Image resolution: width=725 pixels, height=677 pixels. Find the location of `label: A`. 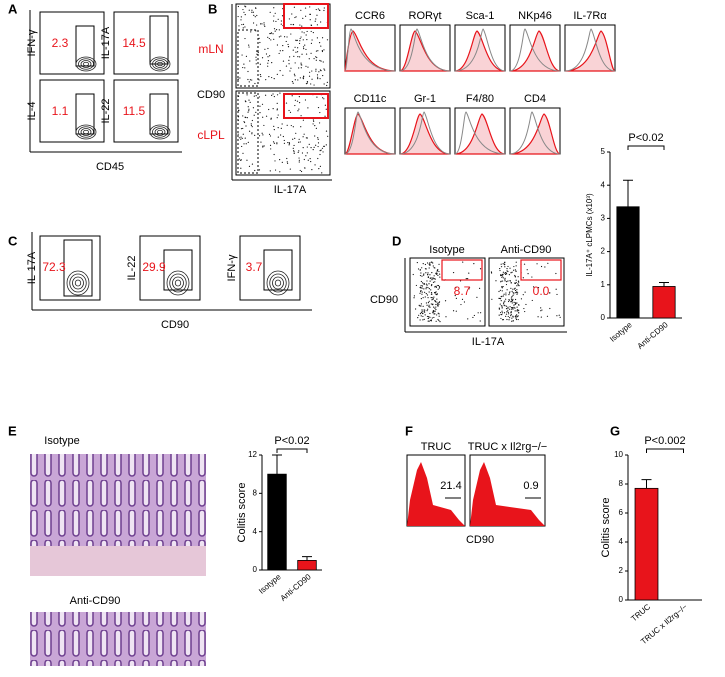

label: A is located at coordinates (13, 8).